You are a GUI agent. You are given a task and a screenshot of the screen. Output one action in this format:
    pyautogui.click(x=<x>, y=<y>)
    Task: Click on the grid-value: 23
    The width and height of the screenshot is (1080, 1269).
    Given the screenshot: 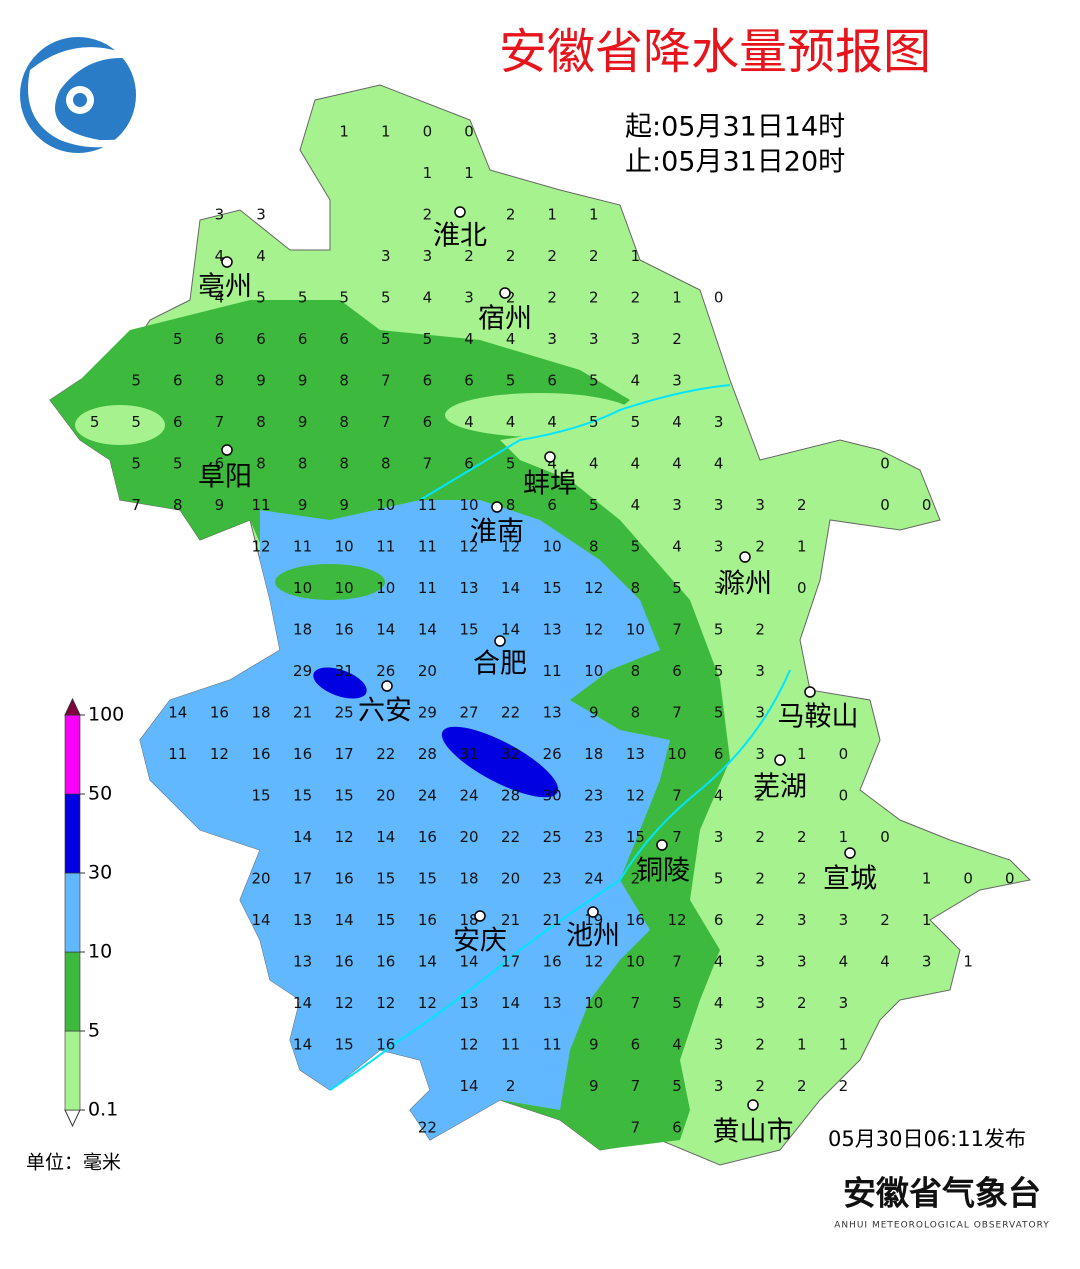 What is the action you would take?
    pyautogui.click(x=552, y=879)
    